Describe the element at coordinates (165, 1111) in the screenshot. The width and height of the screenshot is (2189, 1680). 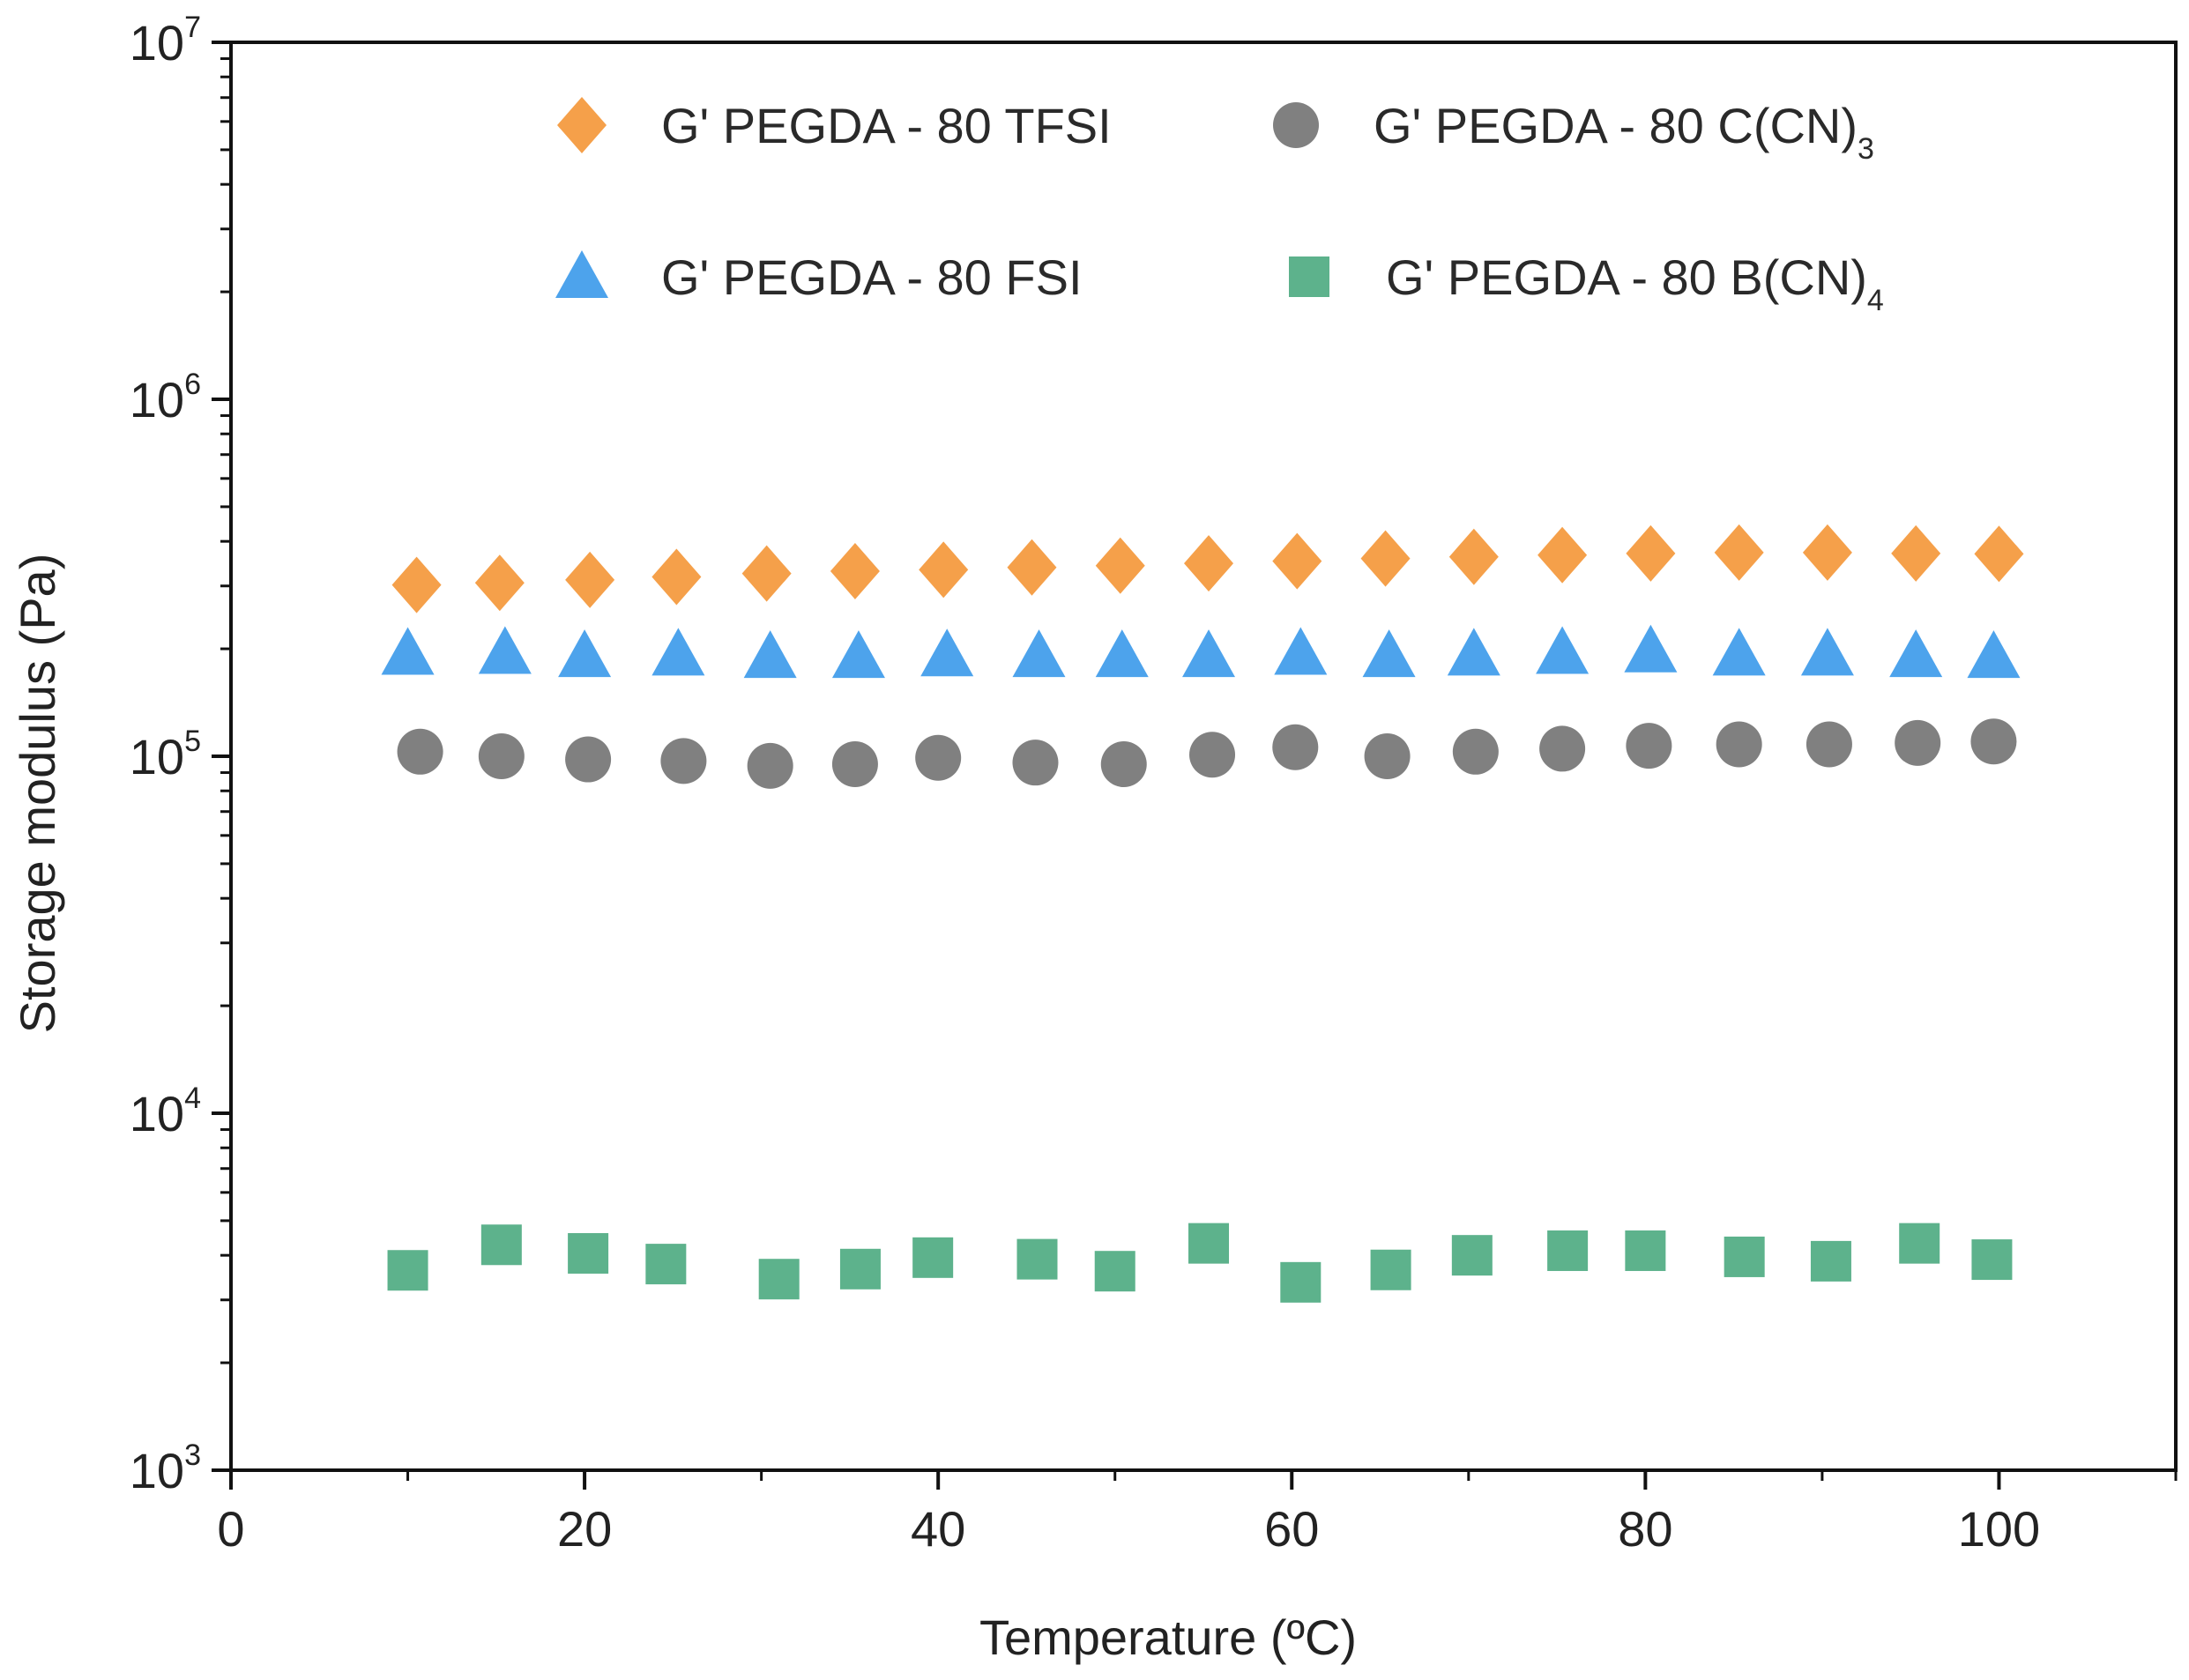
I see `y-tick-label: 10⁴` at that location.